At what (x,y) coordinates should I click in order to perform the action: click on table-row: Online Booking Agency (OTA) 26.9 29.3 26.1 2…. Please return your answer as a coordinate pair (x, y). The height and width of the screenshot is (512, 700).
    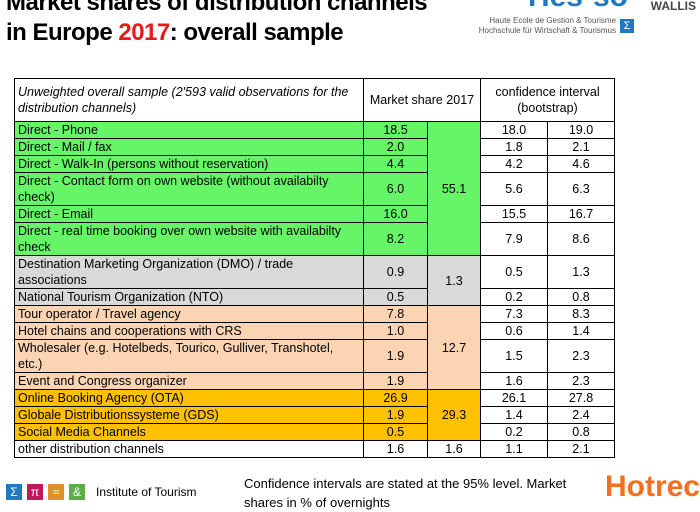
    Looking at the image, I should click on (314, 415).